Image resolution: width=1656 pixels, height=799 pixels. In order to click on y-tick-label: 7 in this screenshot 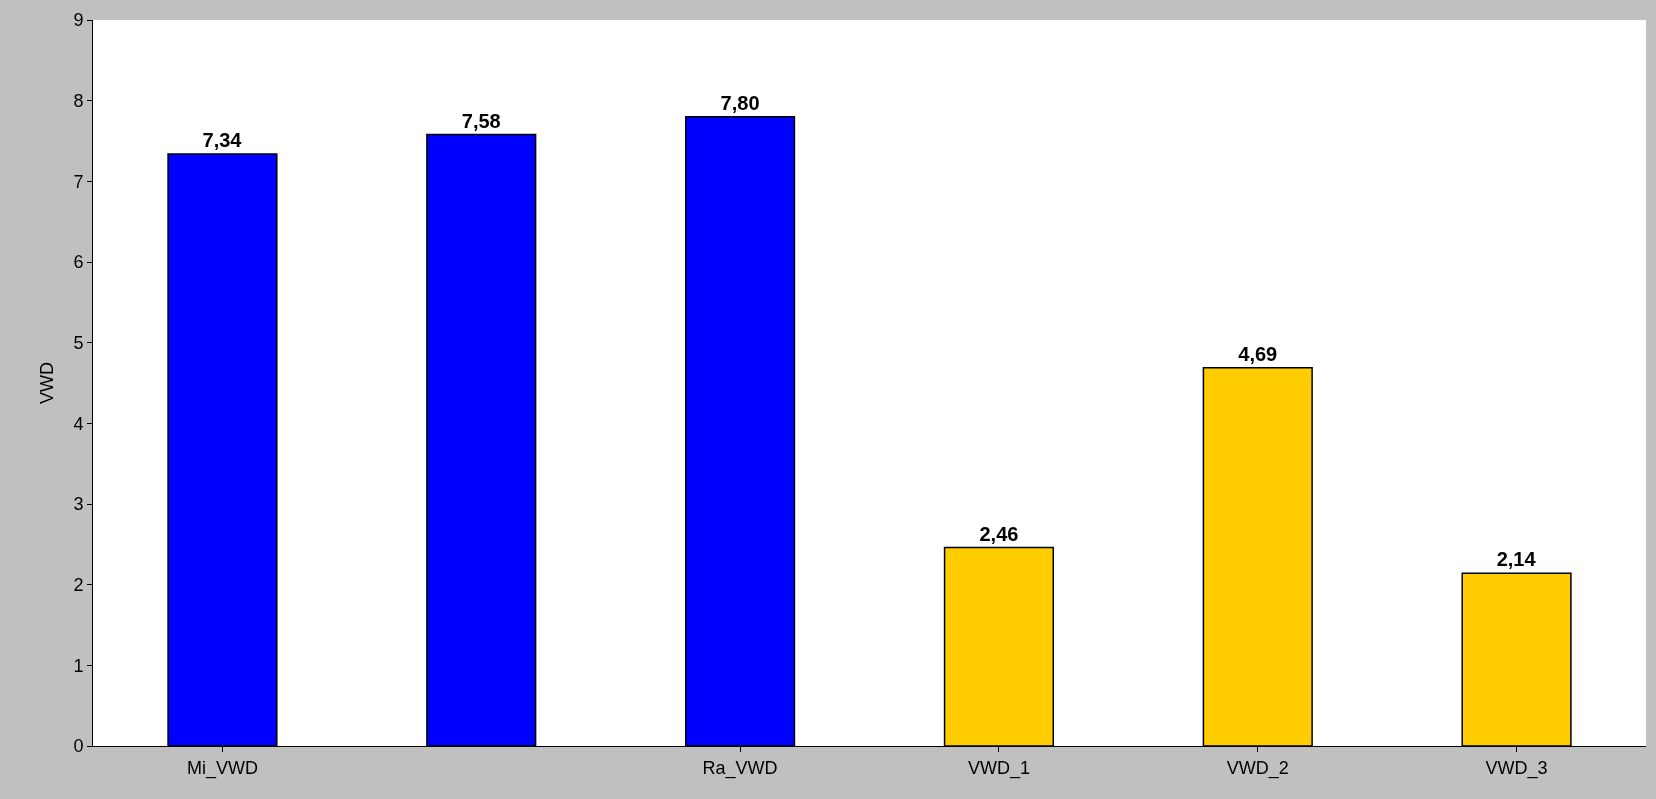, I will do `click(78, 181)`.